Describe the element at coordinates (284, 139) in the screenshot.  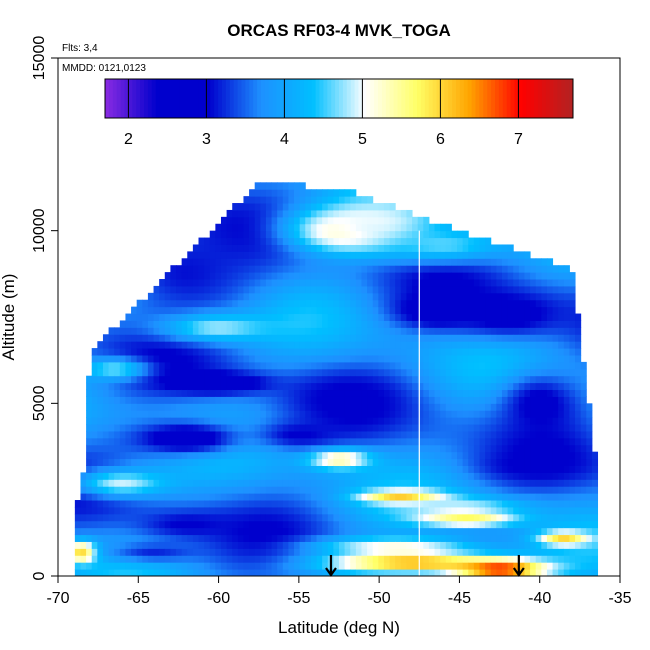
I see `colorbar-tick-label: 4` at that location.